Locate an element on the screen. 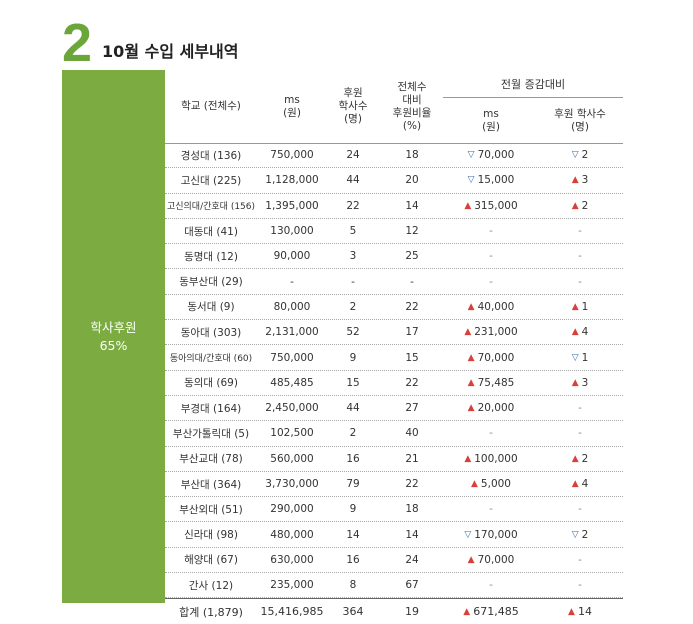  header-ms: ms (원) is located at coordinates (292, 106).